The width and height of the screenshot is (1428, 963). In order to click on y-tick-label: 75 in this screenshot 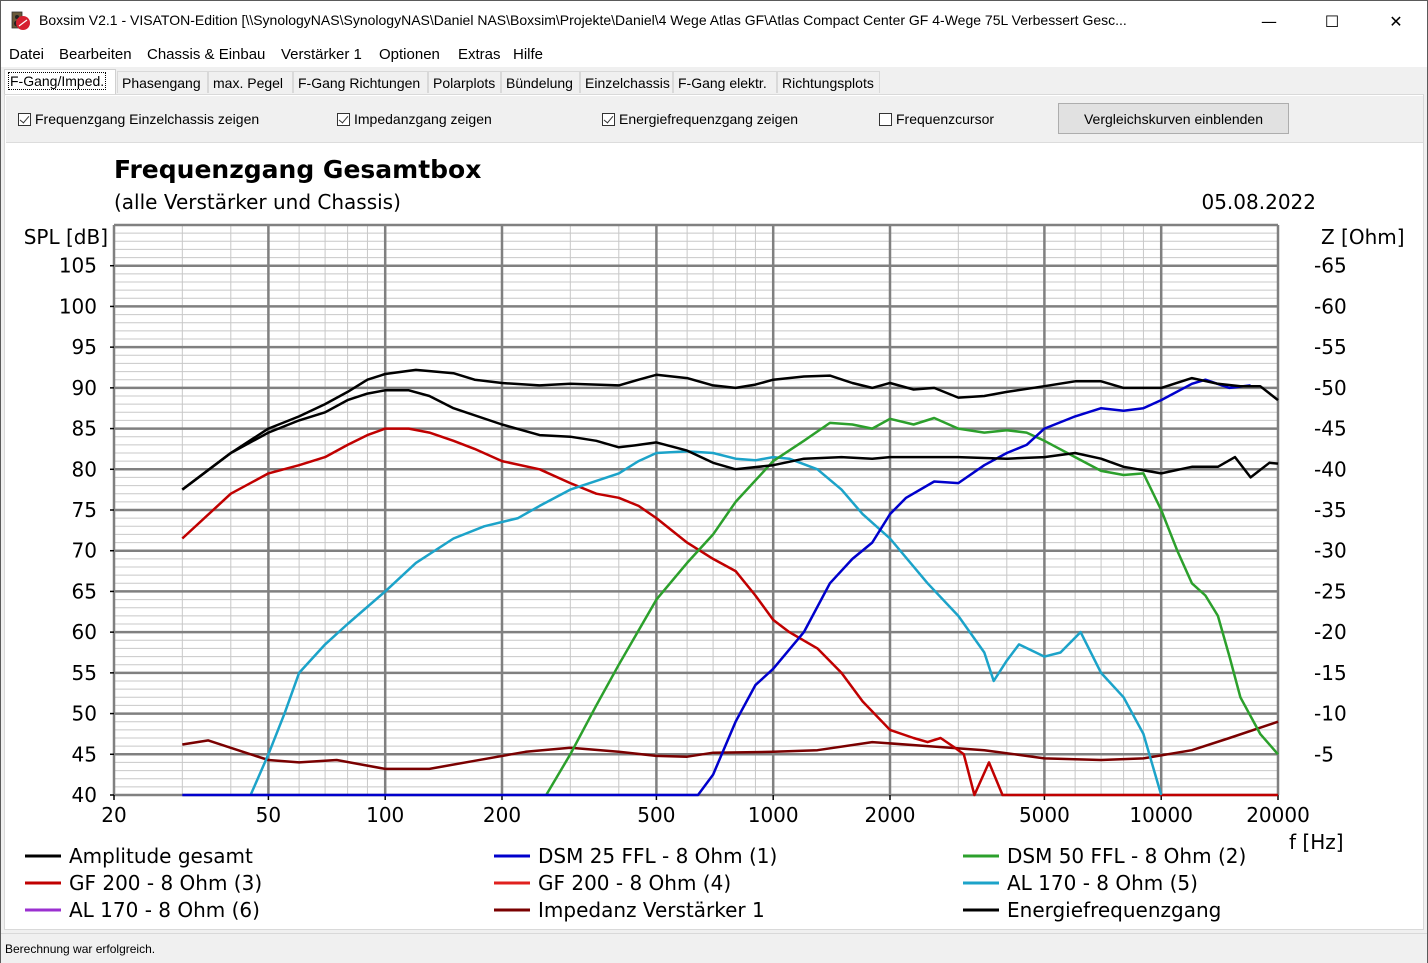, I will do `click(84, 510)`.